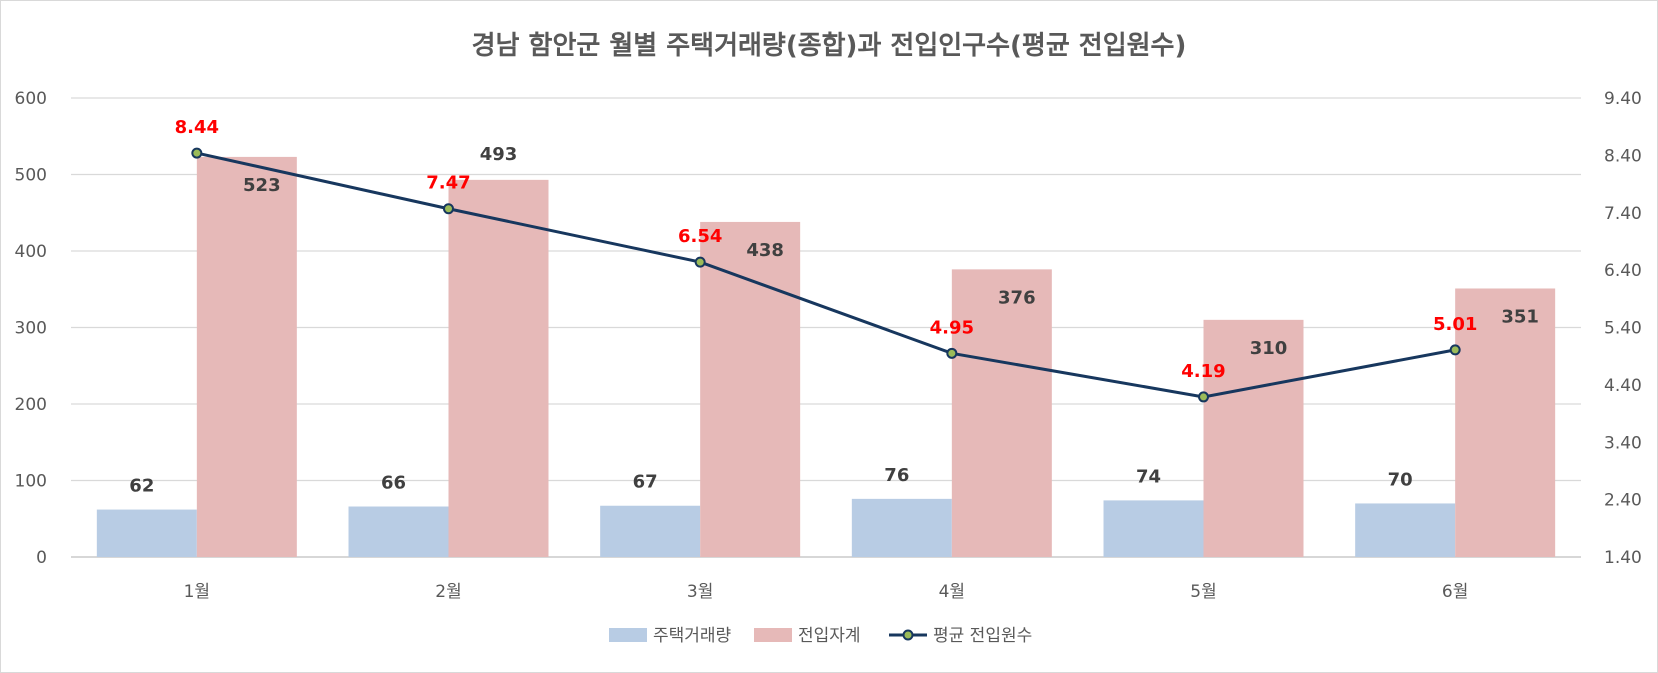 The width and height of the screenshot is (1658, 673). I want to click on line-data-label: 4.95, so click(952, 327).